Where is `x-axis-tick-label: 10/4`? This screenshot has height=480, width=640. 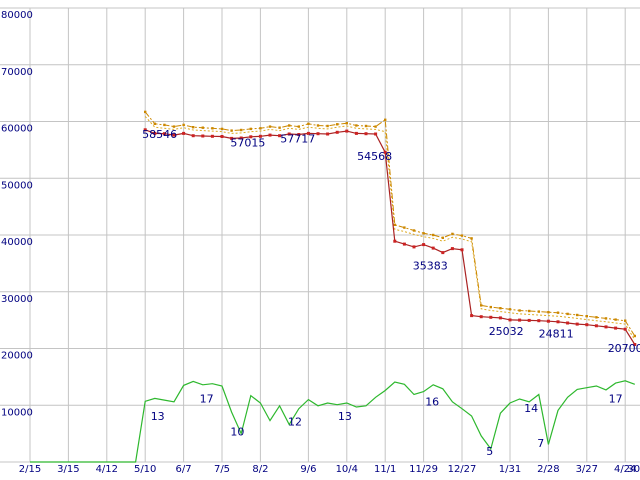
x-axis-tick-label: 10/4 is located at coordinates (347, 469).